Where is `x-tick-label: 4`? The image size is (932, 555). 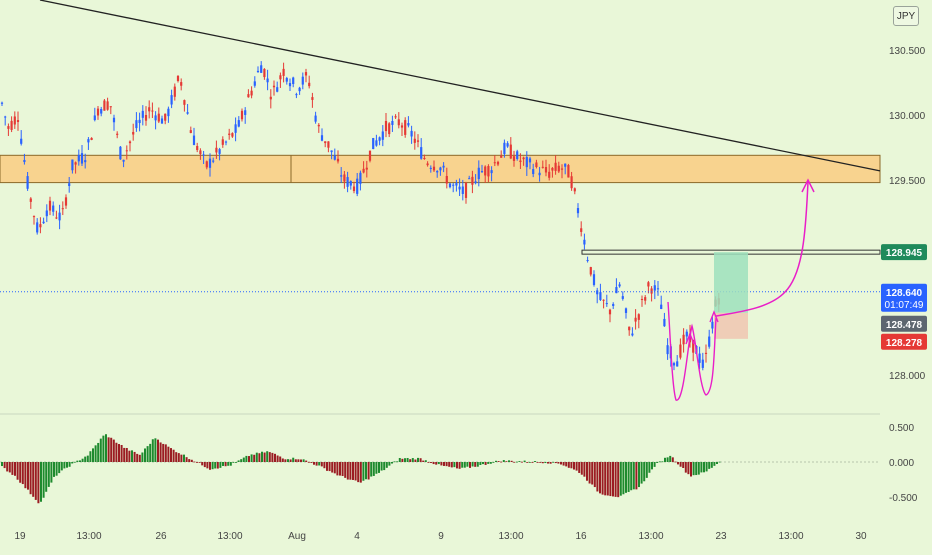 x-tick-label: 4 is located at coordinates (357, 536).